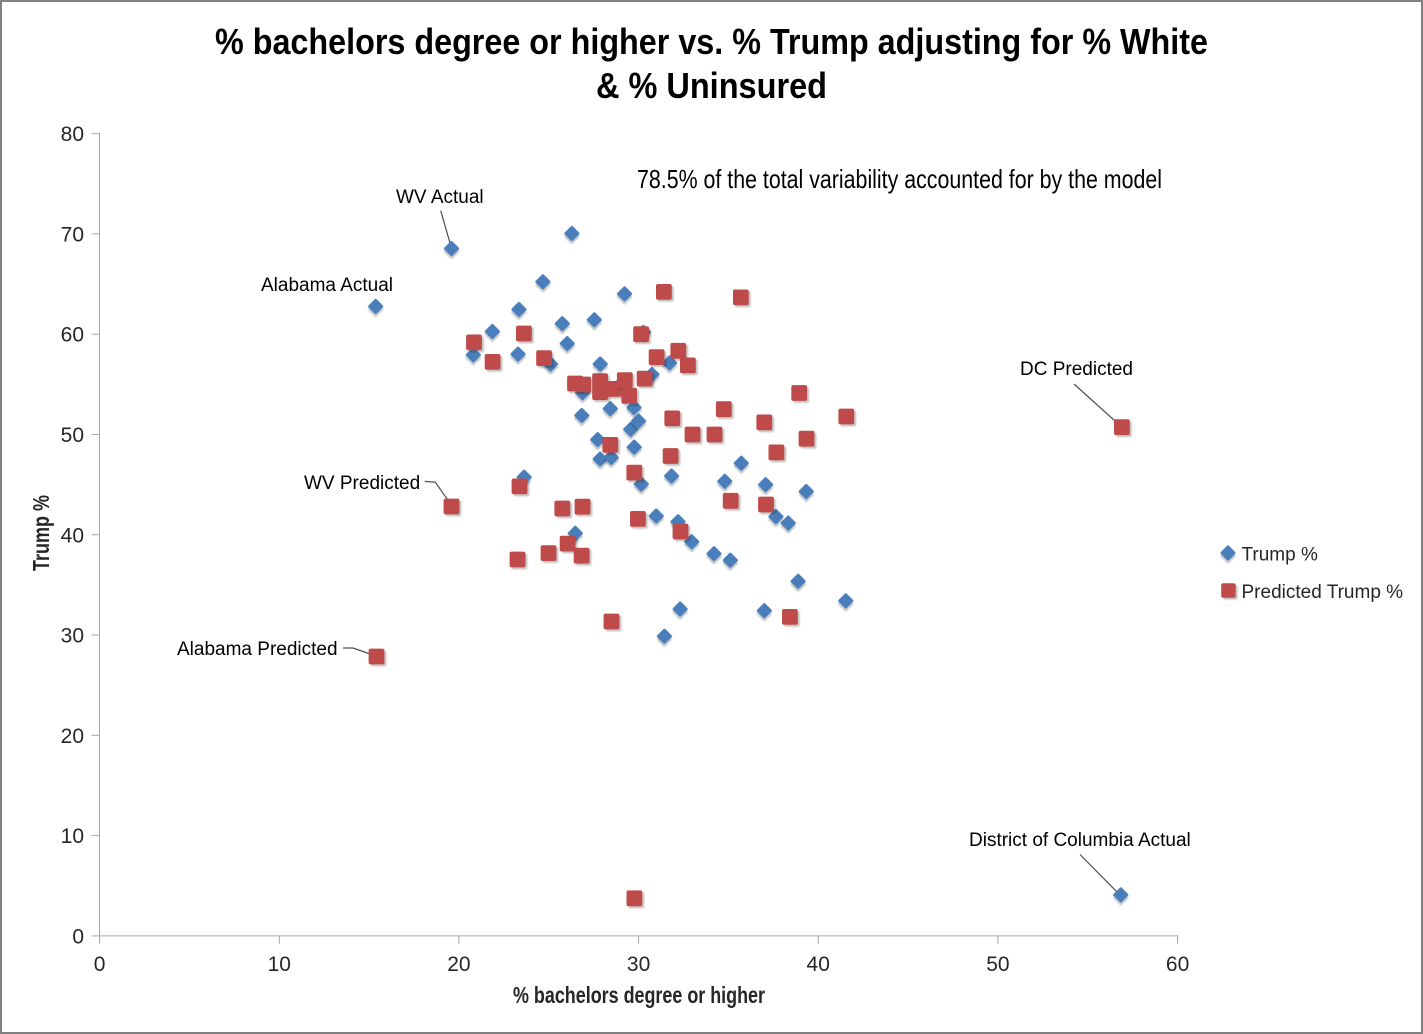 The width and height of the screenshot is (1423, 1034). I want to click on svg-text: WV Predicted, so click(362, 483).